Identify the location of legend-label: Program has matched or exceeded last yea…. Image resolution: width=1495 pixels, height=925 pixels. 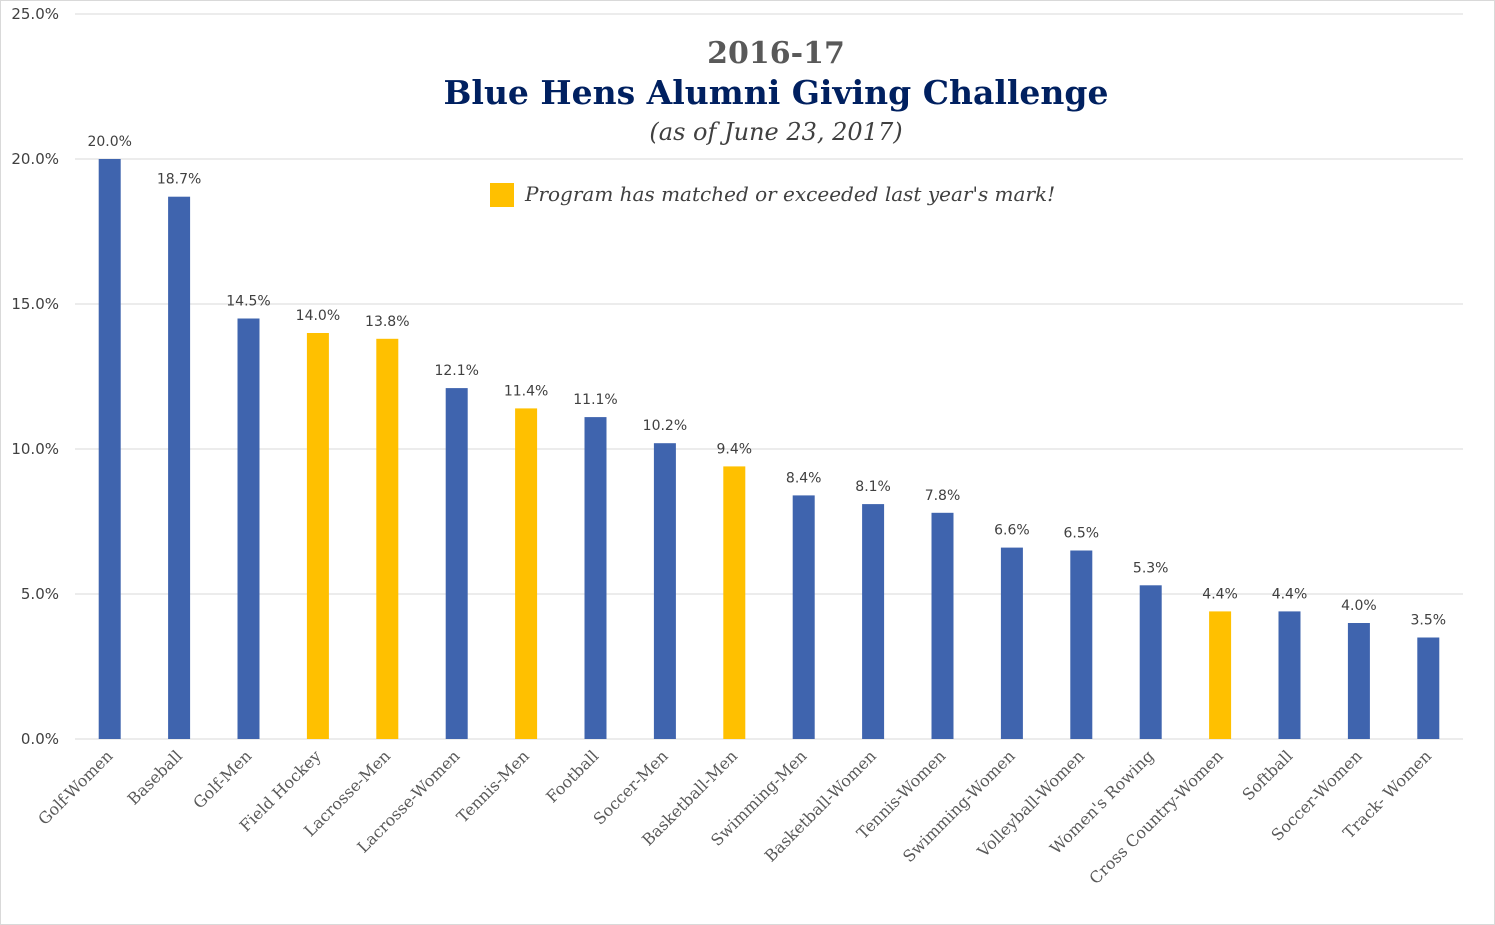
(789, 194).